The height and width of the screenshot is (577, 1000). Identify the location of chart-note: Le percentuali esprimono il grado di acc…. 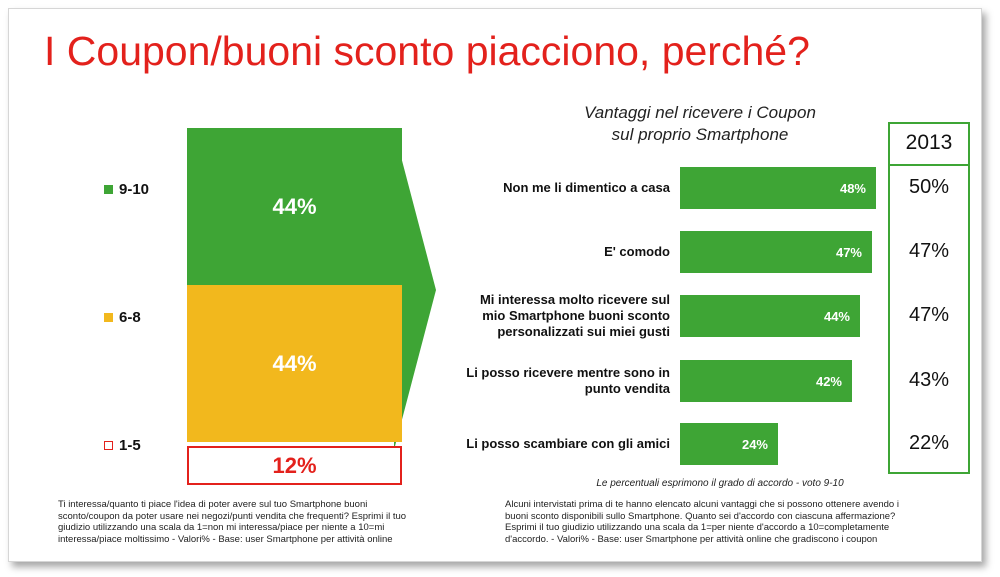
(720, 483).